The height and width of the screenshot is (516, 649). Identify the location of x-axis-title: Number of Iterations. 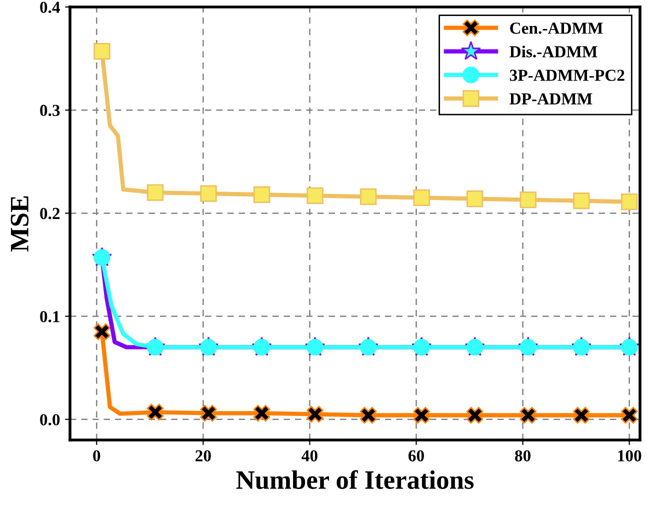
(355, 480).